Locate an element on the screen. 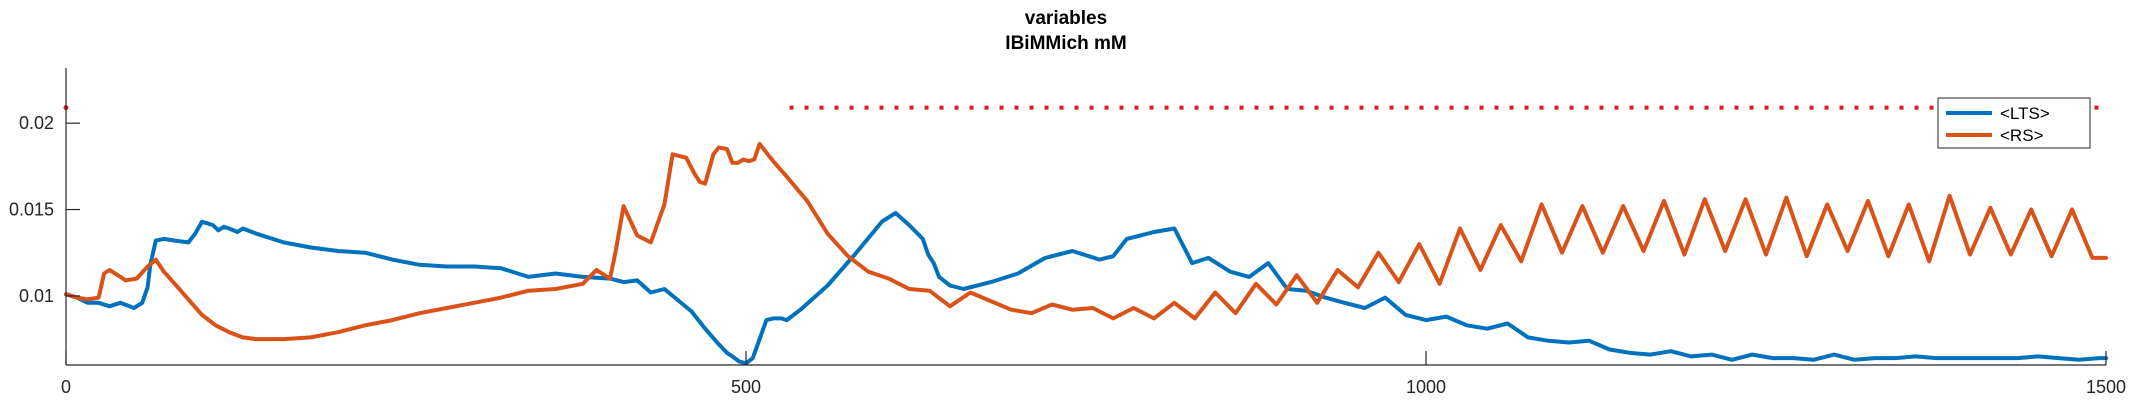 This screenshot has height=400, width=2133. legend-label-lts: <LTS> is located at coordinates (2025, 113).